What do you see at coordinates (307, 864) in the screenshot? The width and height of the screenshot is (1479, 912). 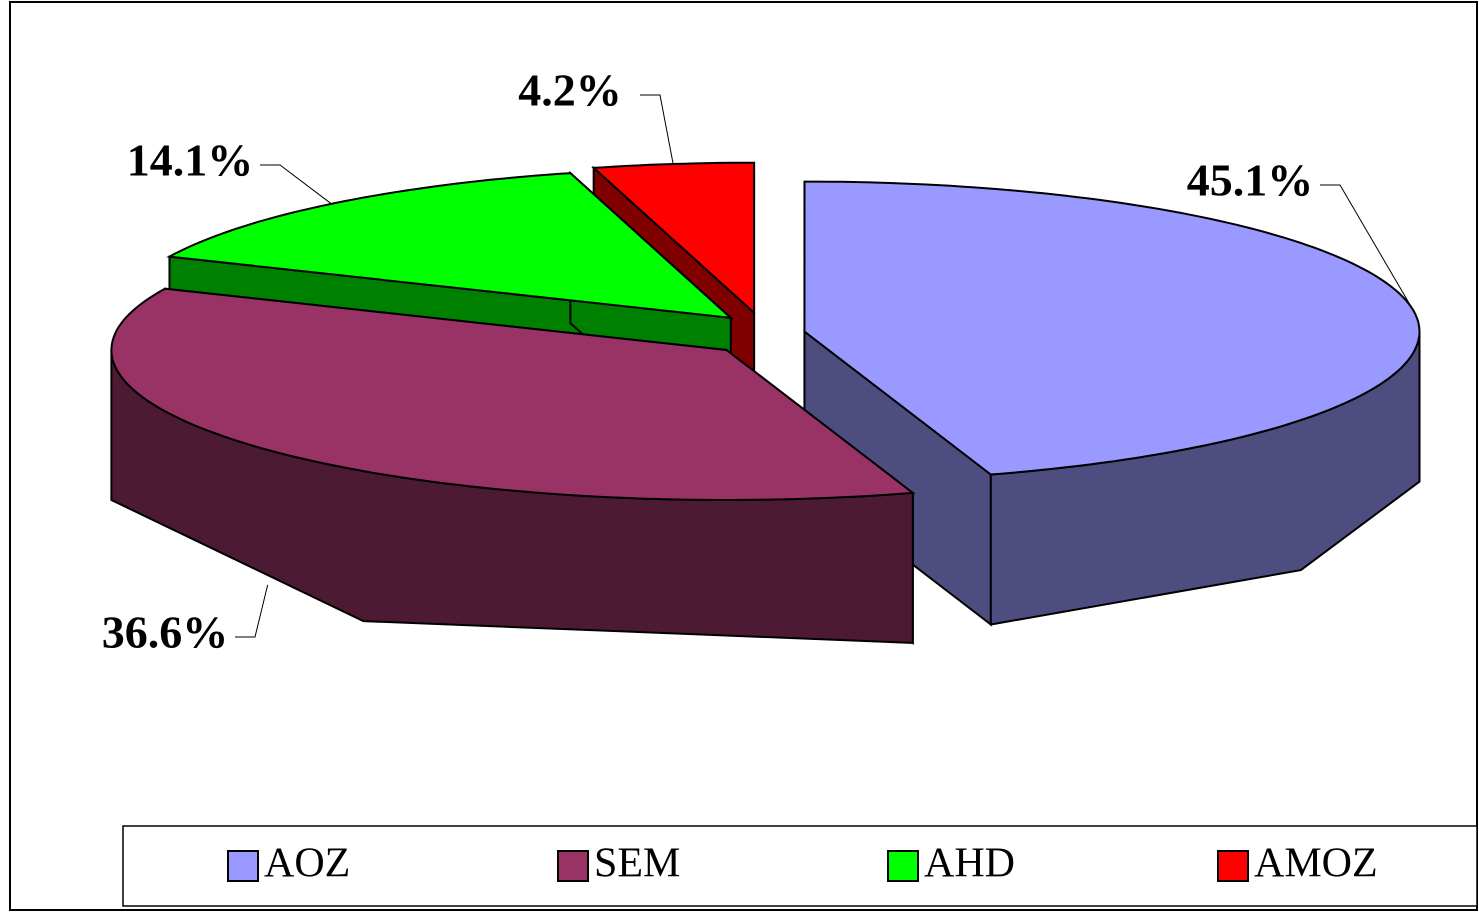 I see `legend-label: AOZ` at bounding box center [307, 864].